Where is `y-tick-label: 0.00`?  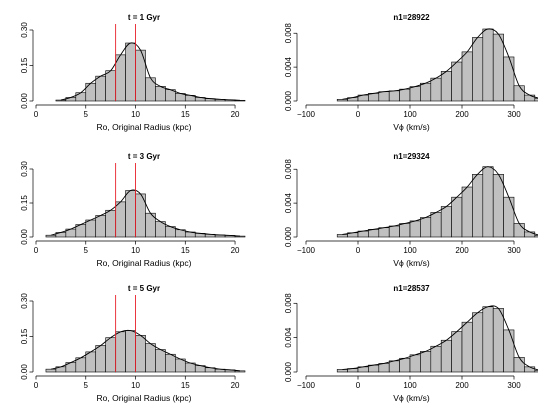 y-tick-label: 0.00 is located at coordinates (24, 101).